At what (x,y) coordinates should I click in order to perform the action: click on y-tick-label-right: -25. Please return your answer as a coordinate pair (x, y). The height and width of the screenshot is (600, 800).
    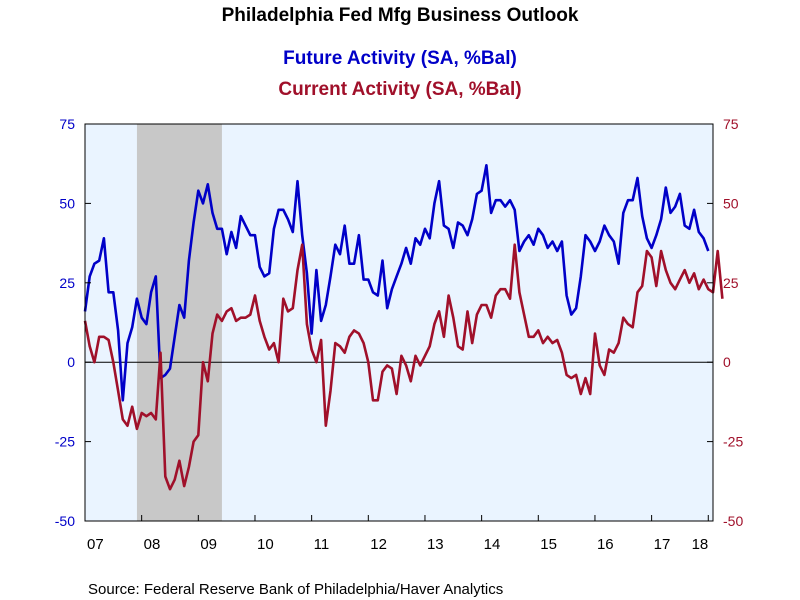
    Looking at the image, I should click on (733, 442).